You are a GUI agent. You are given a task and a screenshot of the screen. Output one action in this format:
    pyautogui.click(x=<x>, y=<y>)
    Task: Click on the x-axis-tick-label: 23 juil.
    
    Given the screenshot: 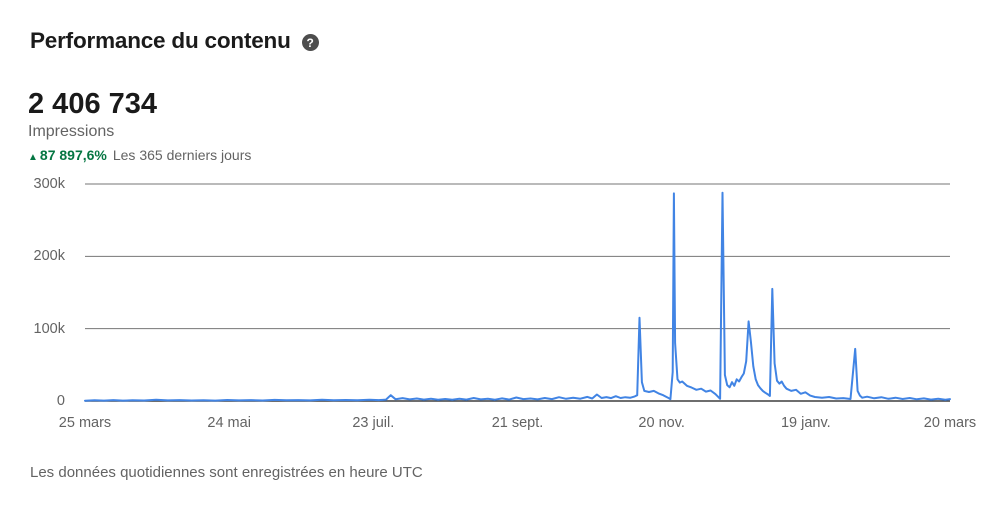 What is the action you would take?
    pyautogui.click(x=373, y=423)
    